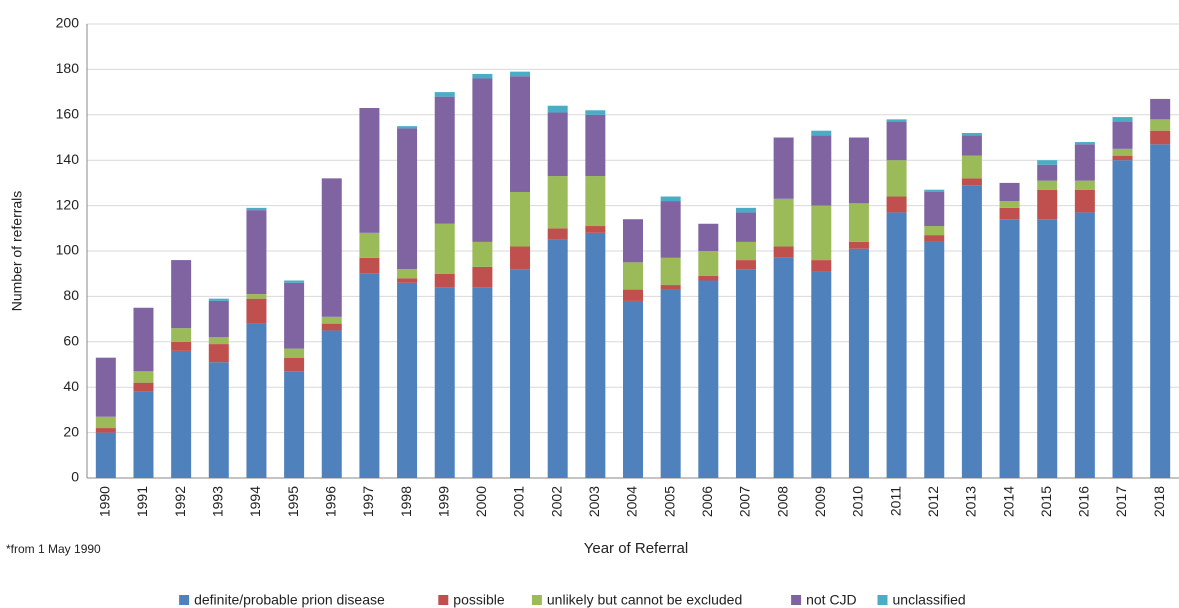 Image resolution: width=1179 pixels, height=608 pixels. What do you see at coordinates (68, 68) in the screenshot?
I see `y-tick-label: 180` at bounding box center [68, 68].